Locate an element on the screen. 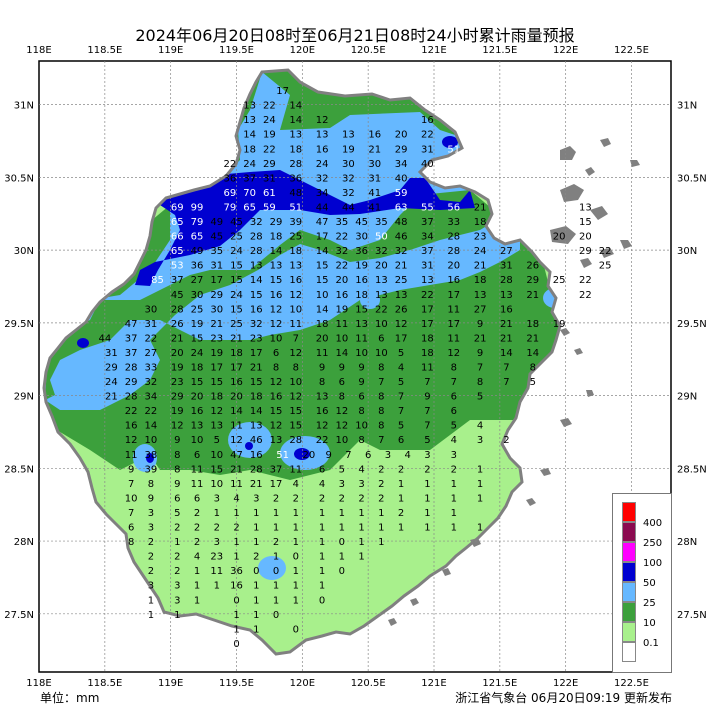 This screenshot has width=710, height=710. lat-tick-label: 29N is located at coordinates (687, 397).